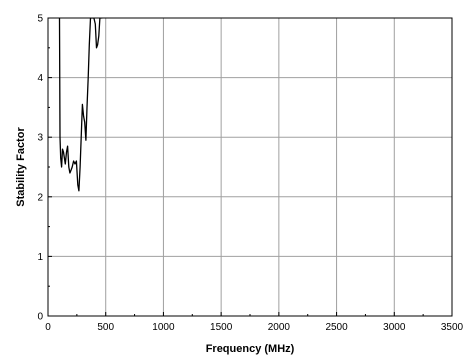 This screenshot has width=472, height=363. I want to click on x-tick-label: 1000, so click(163, 327).